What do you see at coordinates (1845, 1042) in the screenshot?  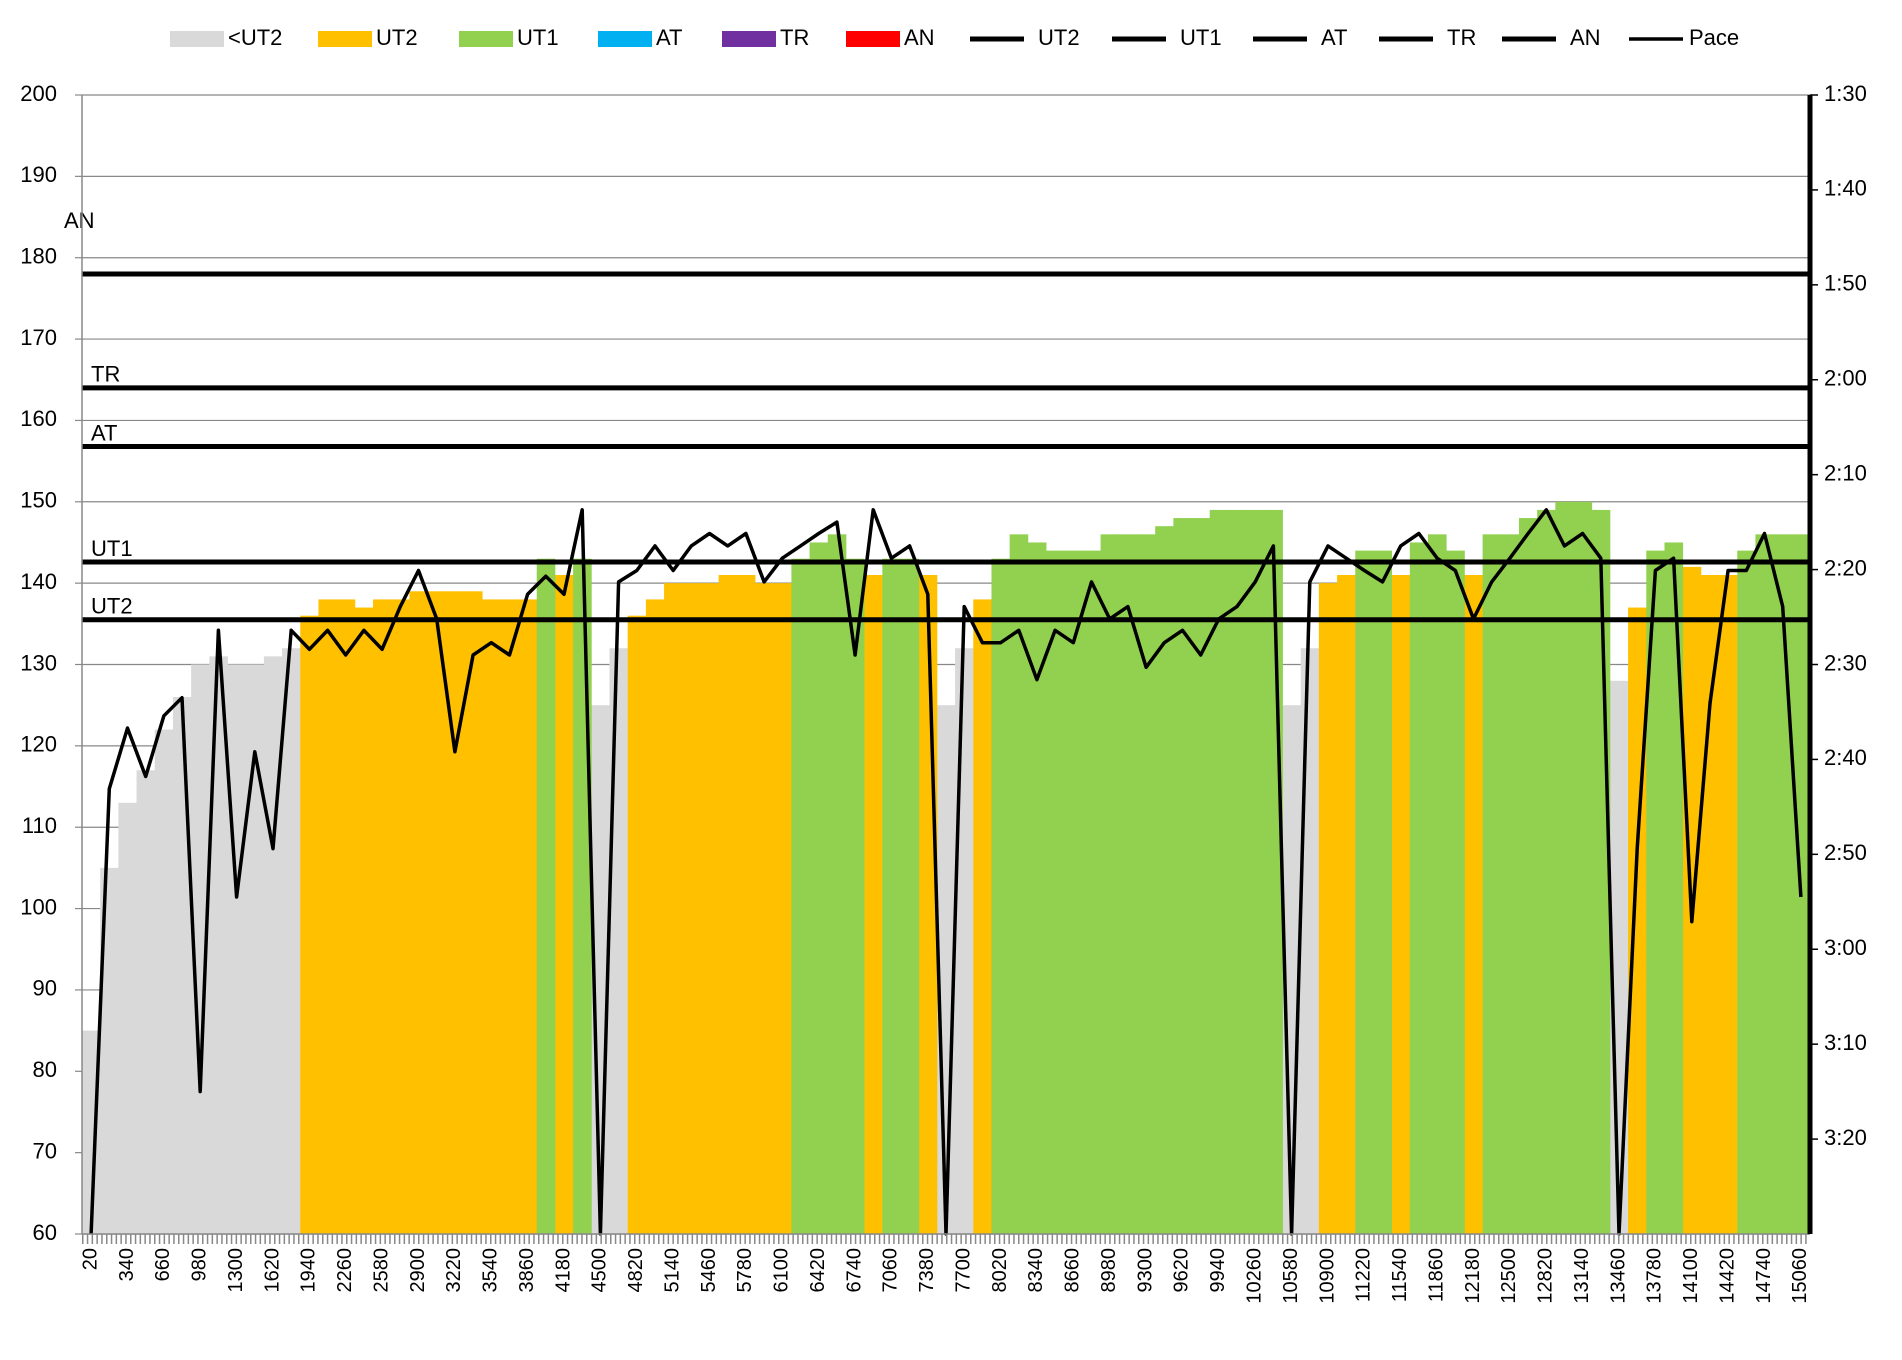 I see `y2-tick-label: 3:10` at bounding box center [1845, 1042].